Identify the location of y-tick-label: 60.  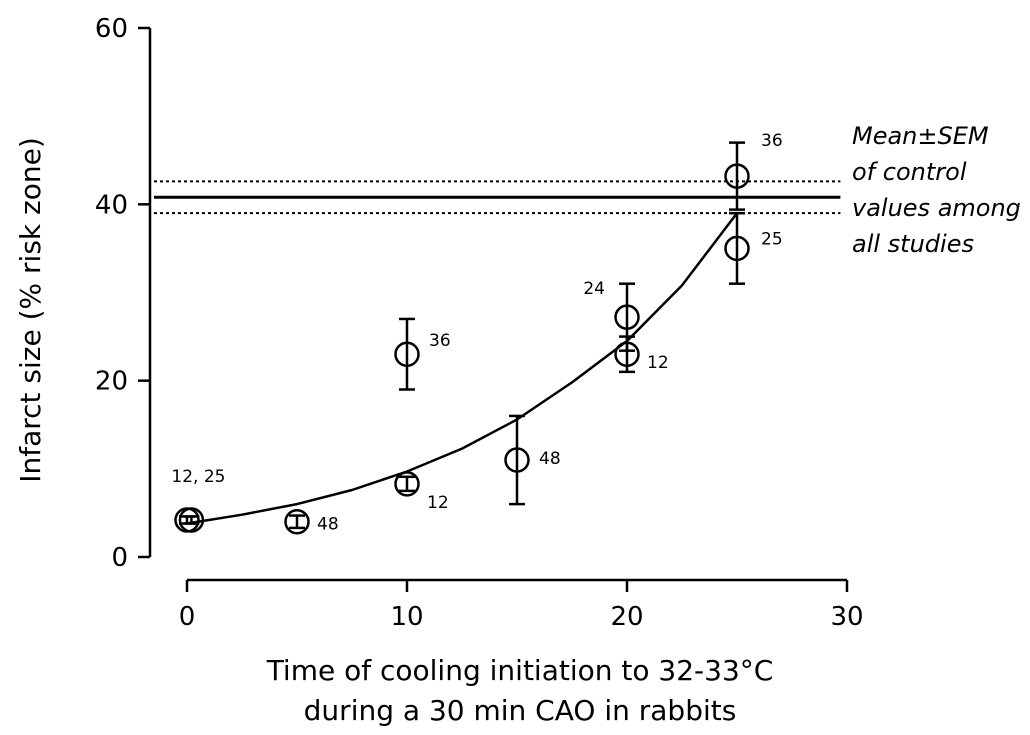
(111, 29).